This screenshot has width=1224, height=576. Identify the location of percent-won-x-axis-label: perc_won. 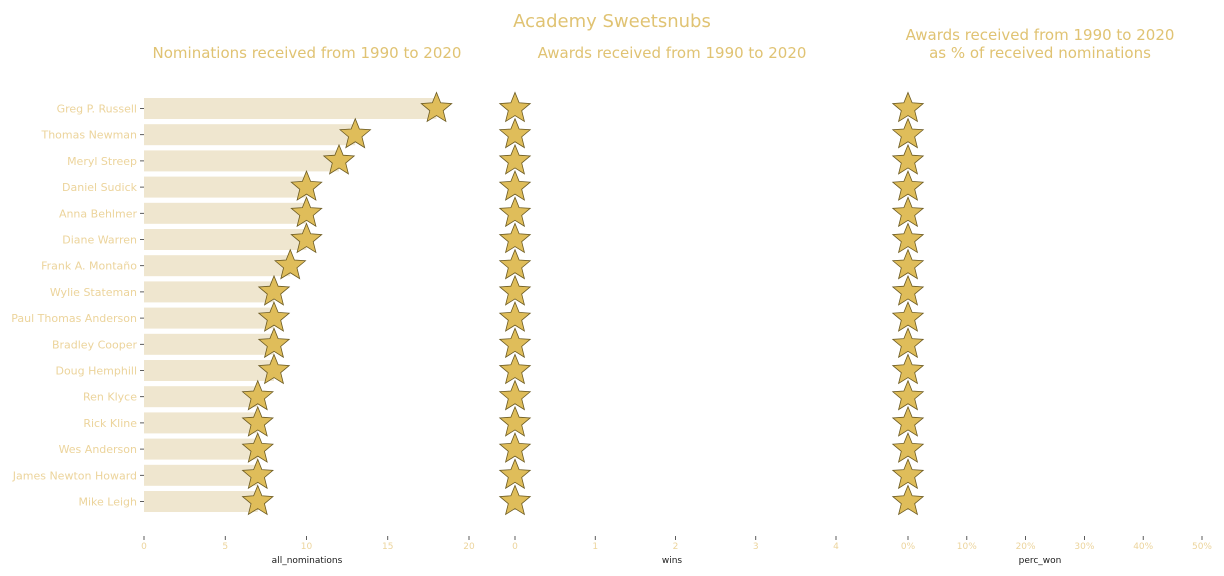
(1040, 561).